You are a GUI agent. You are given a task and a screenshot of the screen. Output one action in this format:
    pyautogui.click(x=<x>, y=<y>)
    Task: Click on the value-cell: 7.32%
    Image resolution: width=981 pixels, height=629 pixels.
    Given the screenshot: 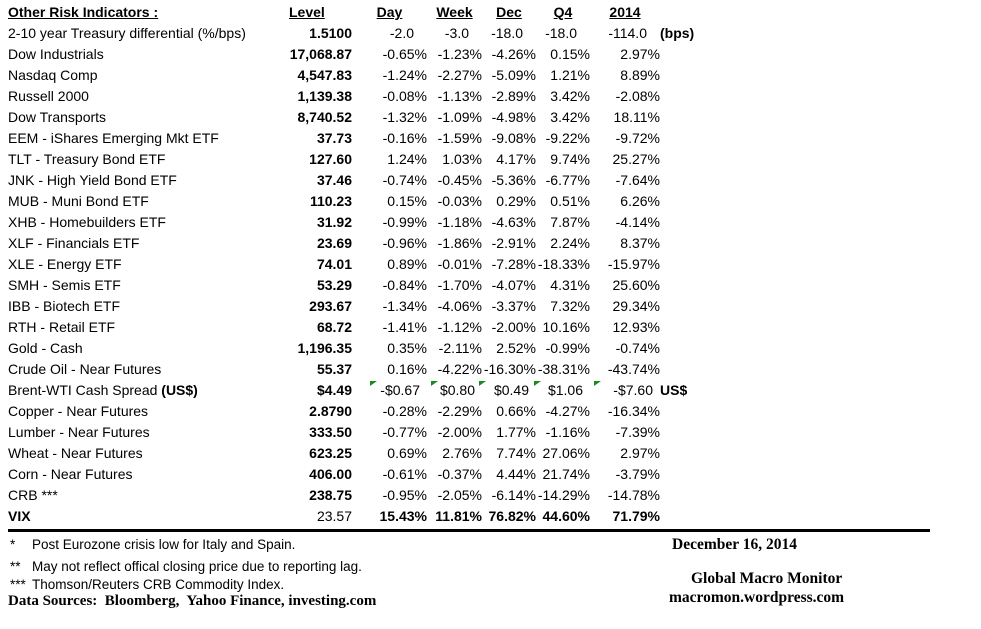 What is the action you would take?
    pyautogui.click(x=570, y=306)
    